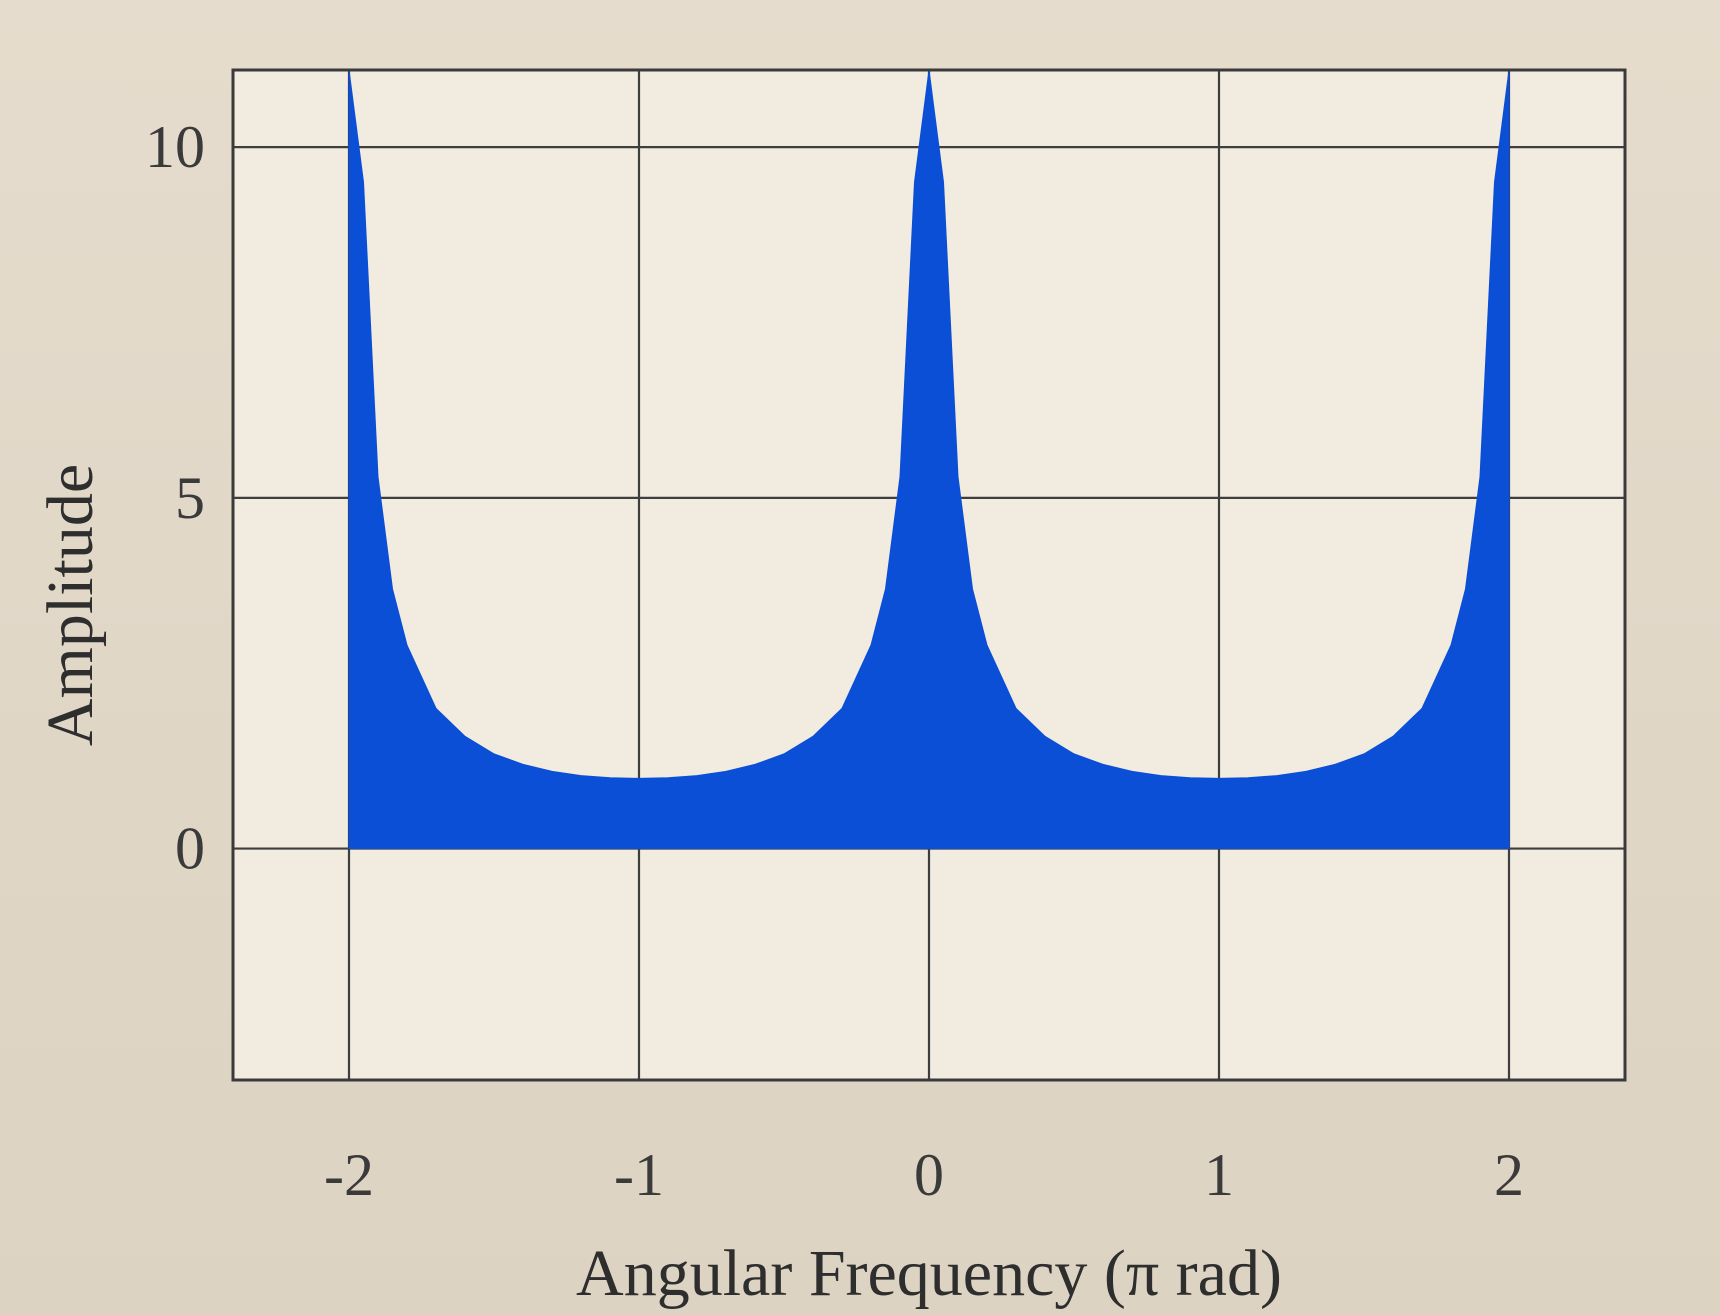 The width and height of the screenshot is (1720, 1315). I want to click on x-axis-title: Angular Frequency (π rad), so click(929, 1273).